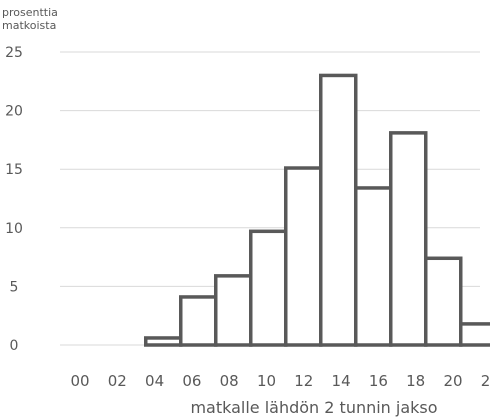  What do you see at coordinates (79, 381) in the screenshot?
I see `x-tick-label: 00` at bounding box center [79, 381].